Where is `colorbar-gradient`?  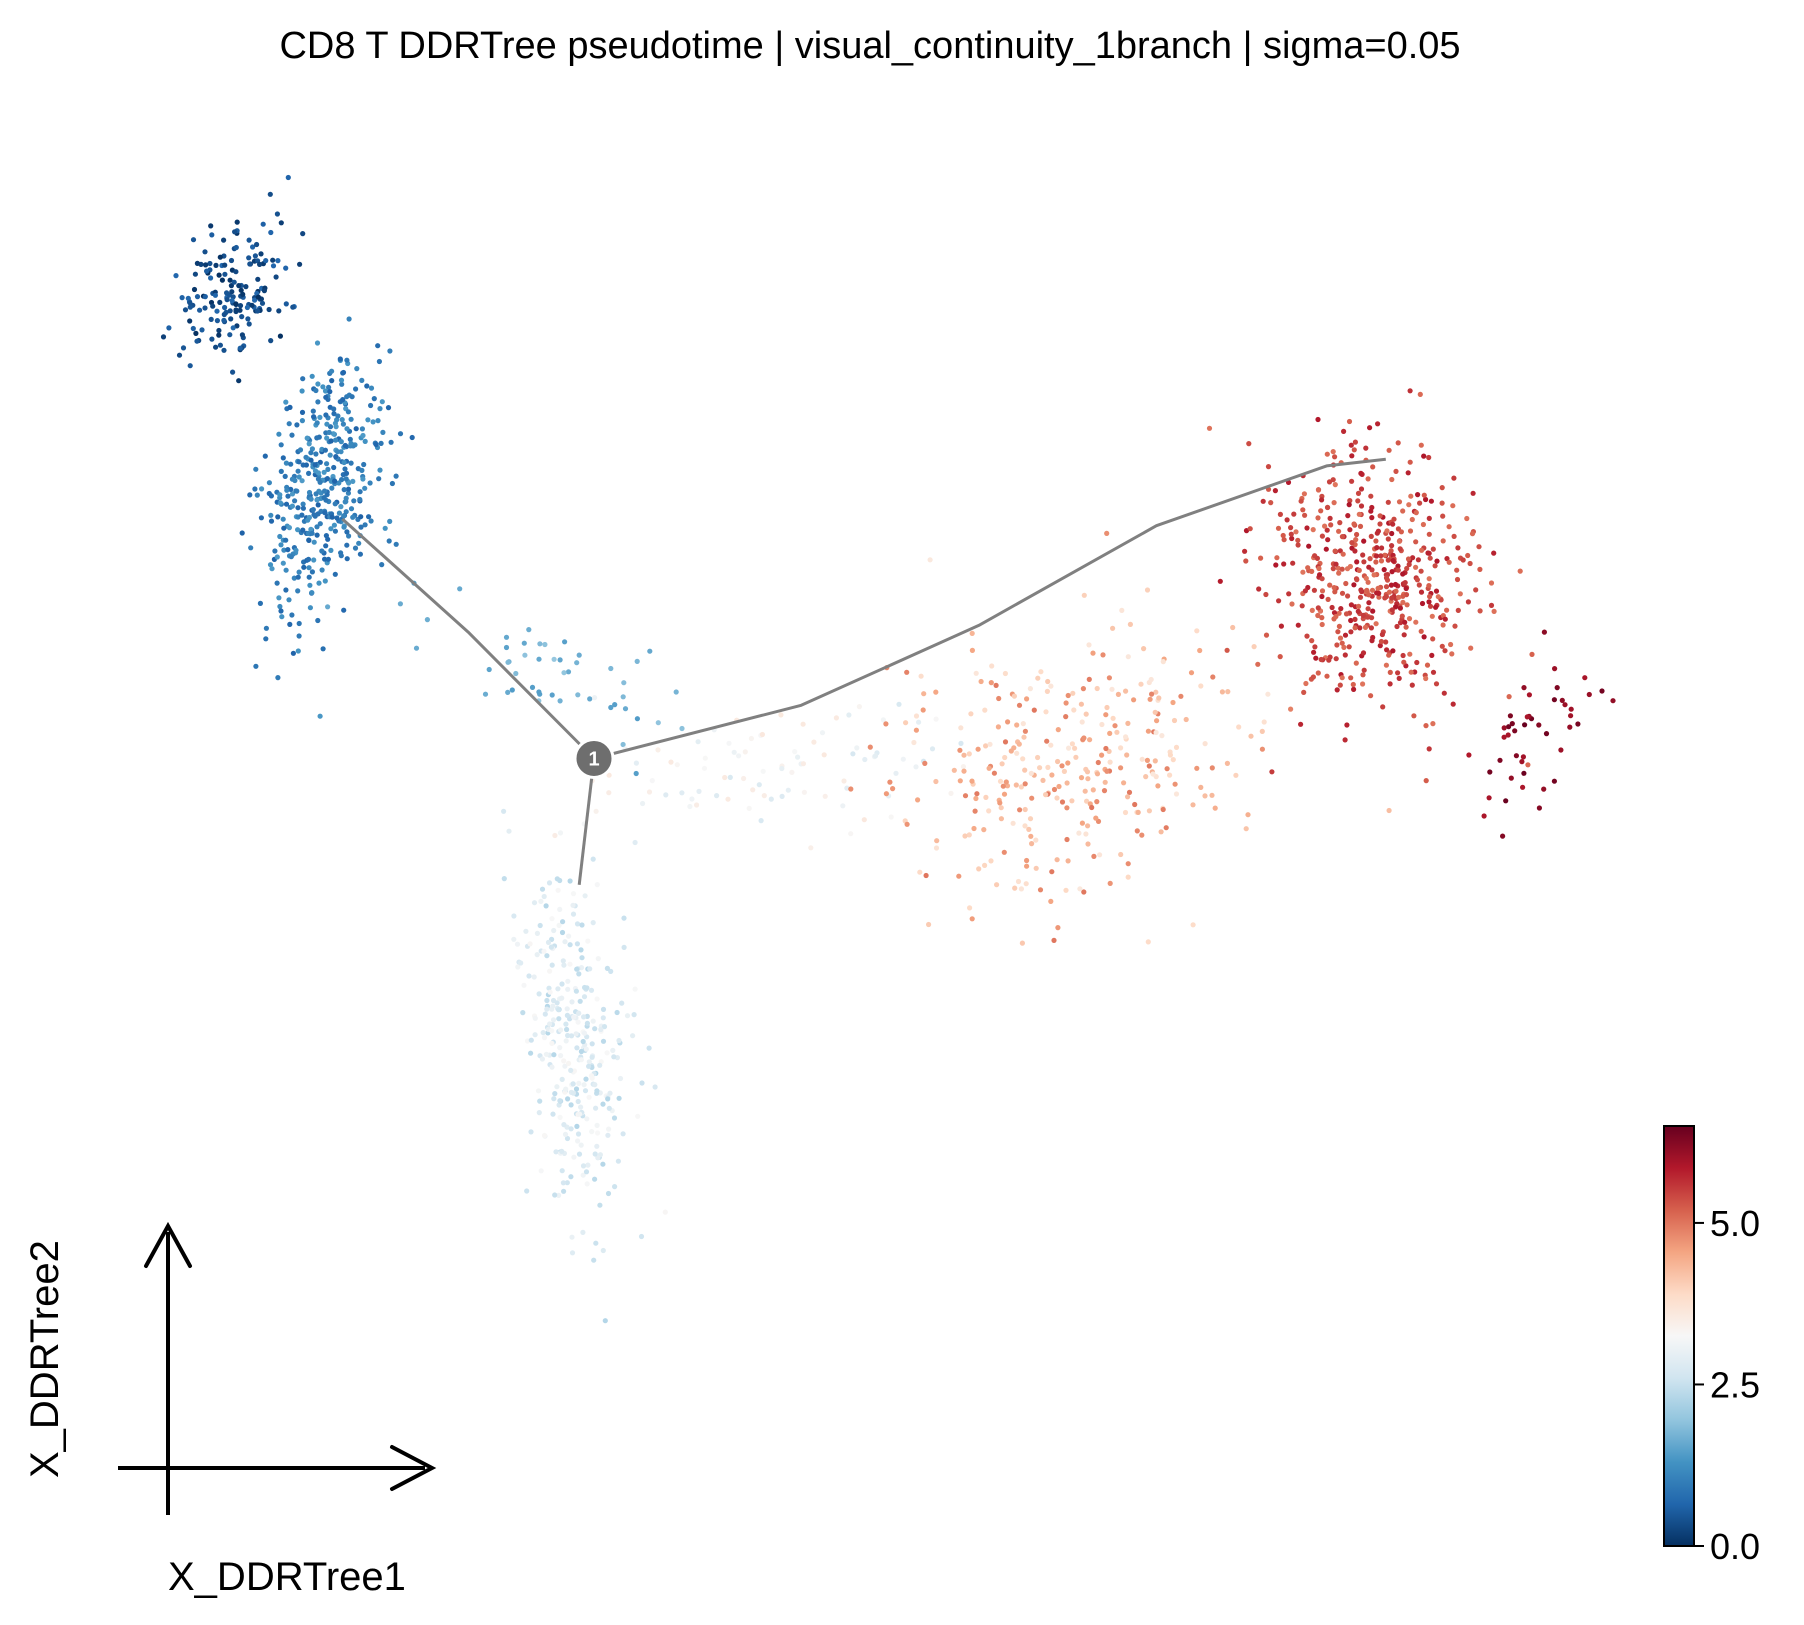 colorbar-gradient is located at coordinates (1679, 1336).